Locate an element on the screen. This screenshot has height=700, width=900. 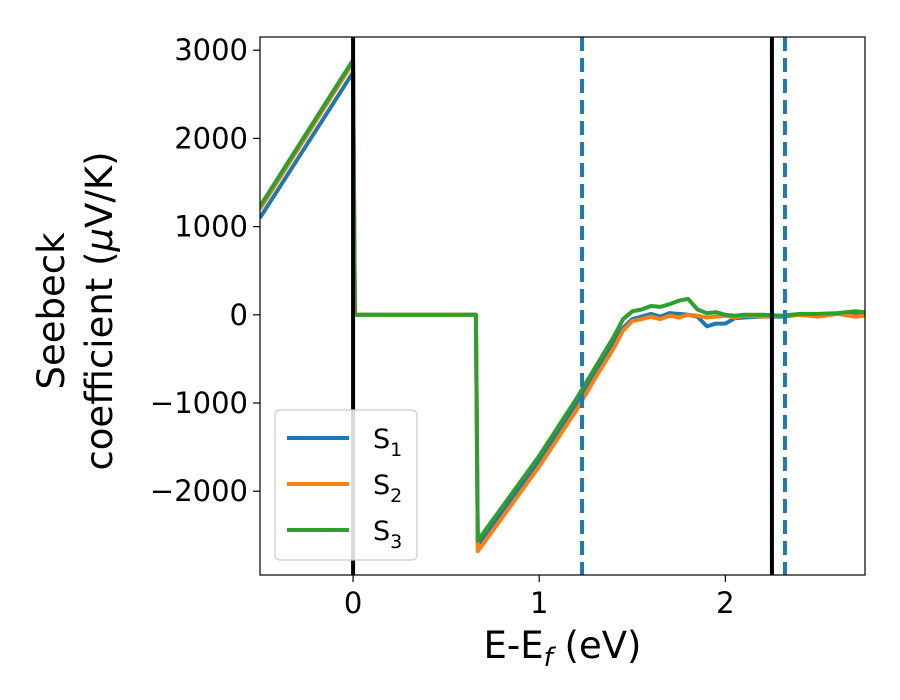
y-axis-label-line2: coefficient (μV/K) is located at coordinates (99, 310).